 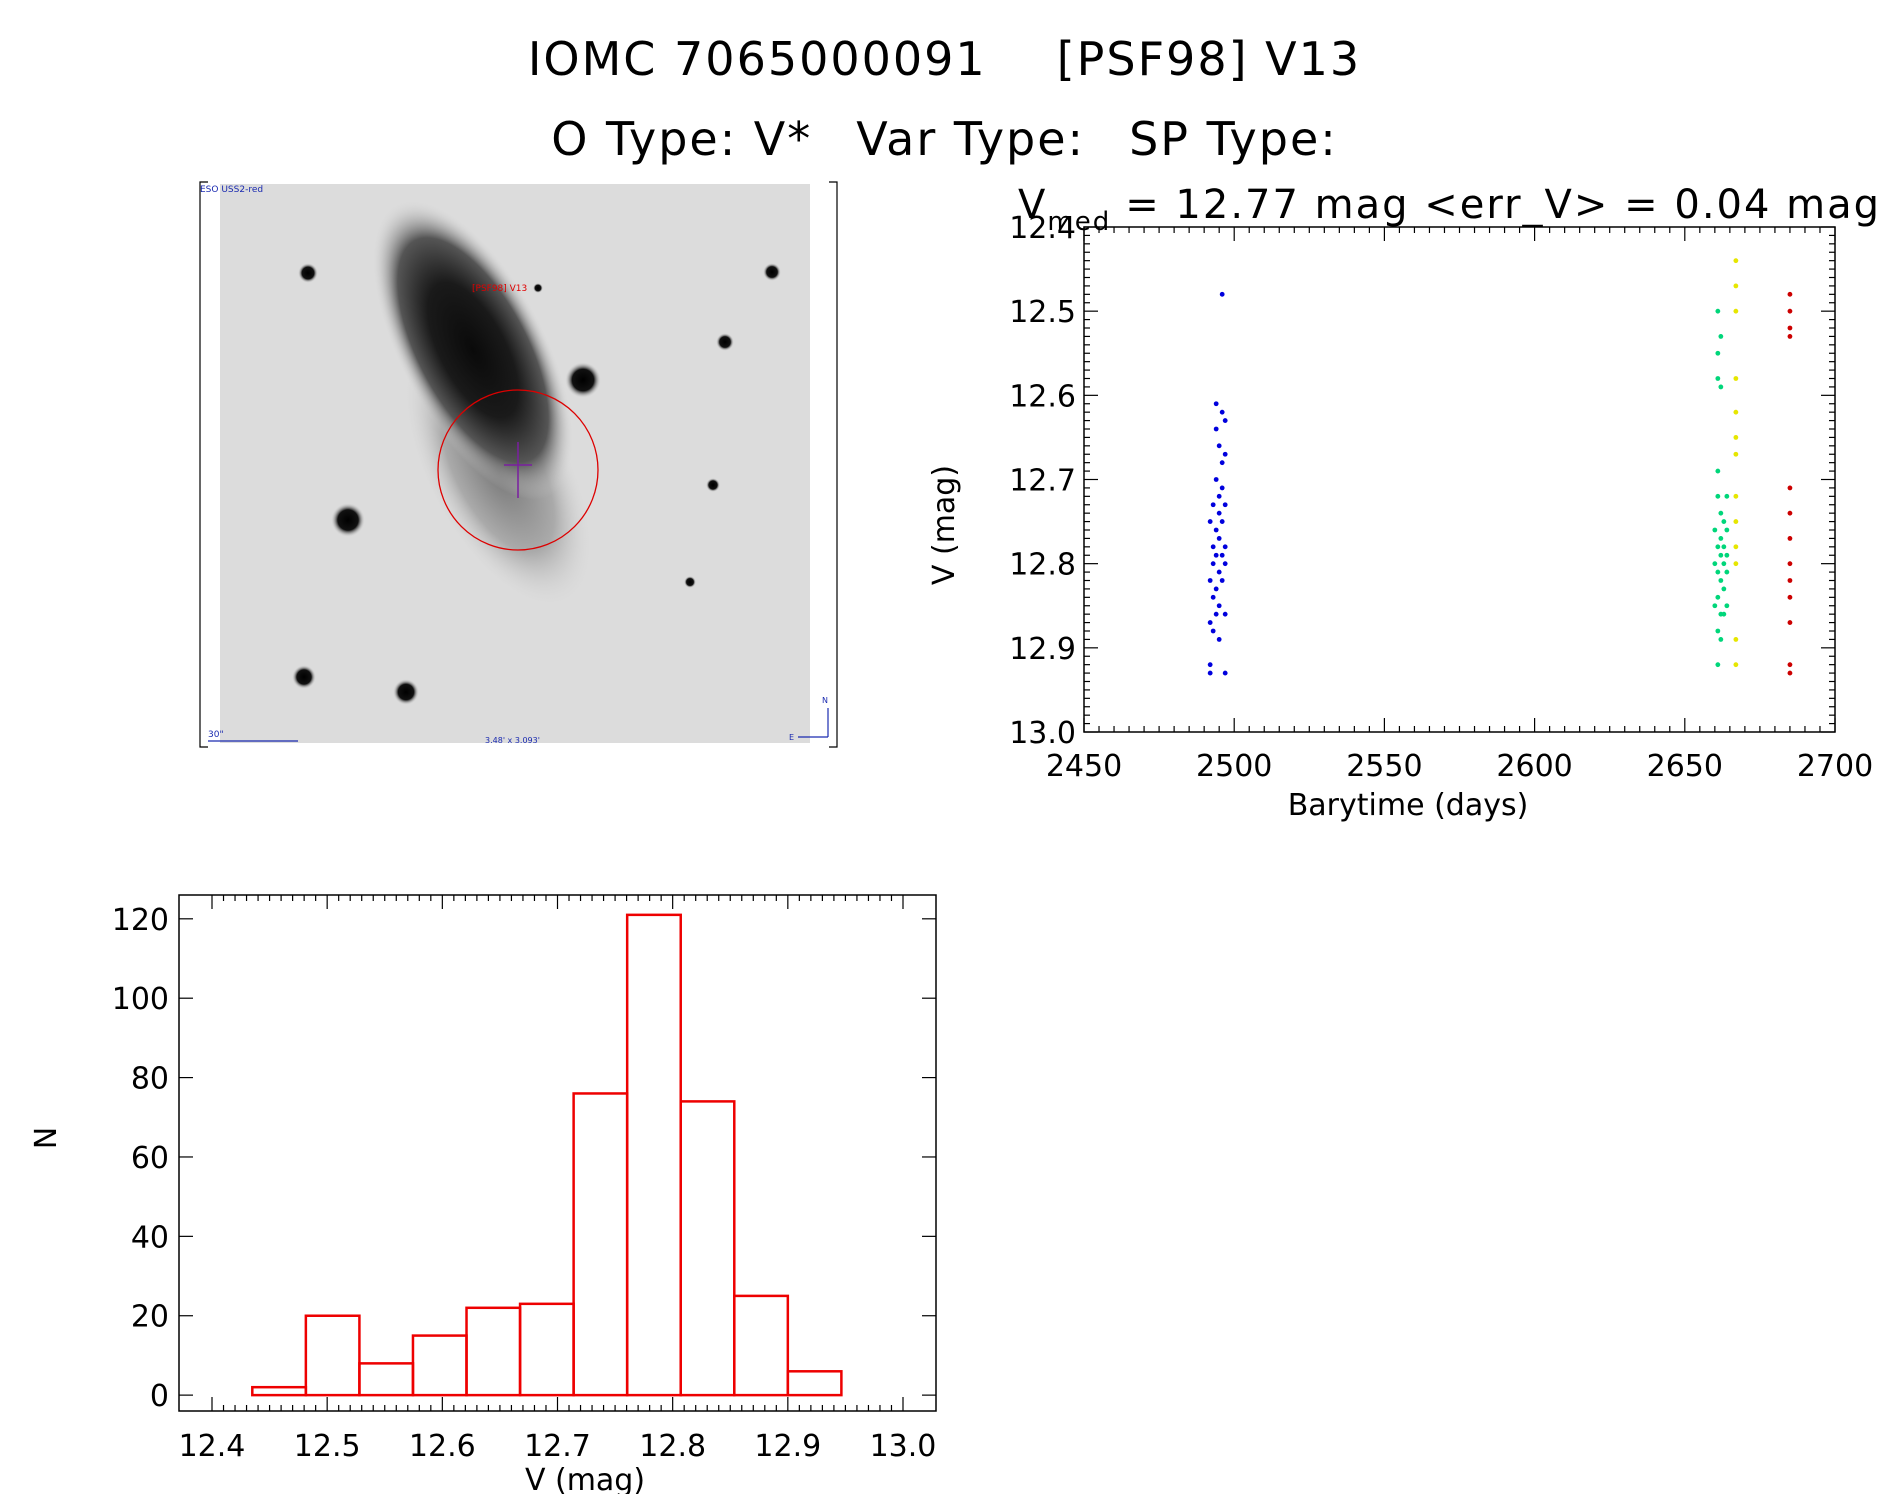 I want to click on compass-n-label: N, so click(x=825, y=700).